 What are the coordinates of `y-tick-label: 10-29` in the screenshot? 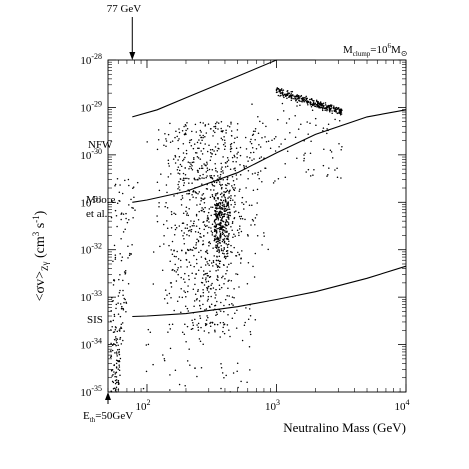 It's located at (91, 106).